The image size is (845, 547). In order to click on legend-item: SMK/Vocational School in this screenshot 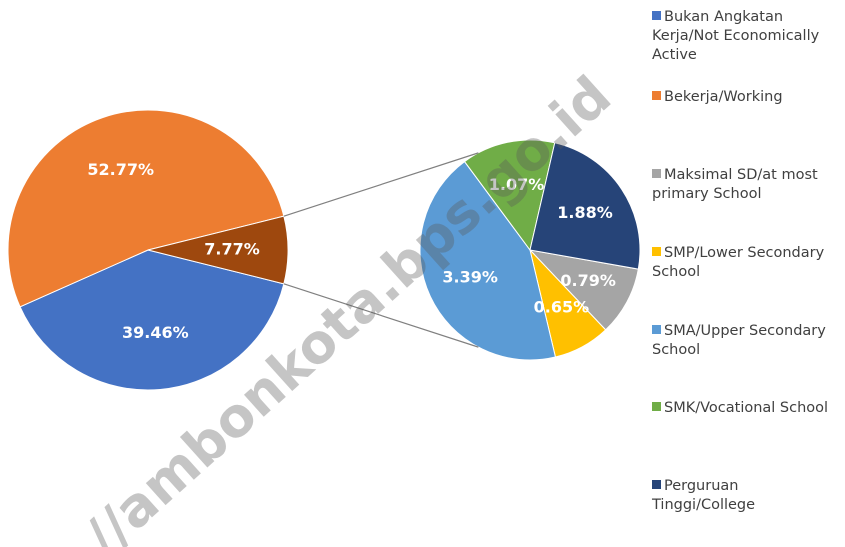, I will do `click(747, 408)`.